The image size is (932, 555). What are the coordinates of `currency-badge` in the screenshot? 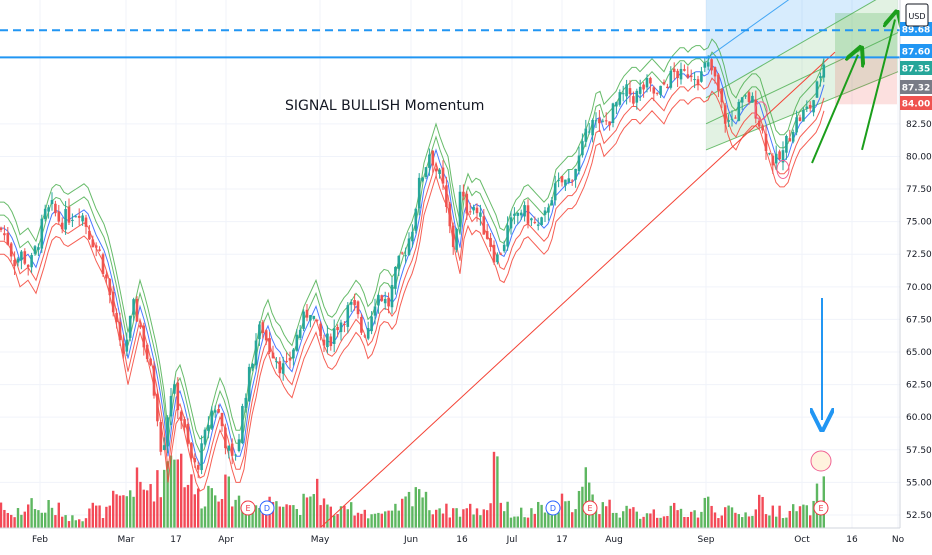 It's located at (917, 15).